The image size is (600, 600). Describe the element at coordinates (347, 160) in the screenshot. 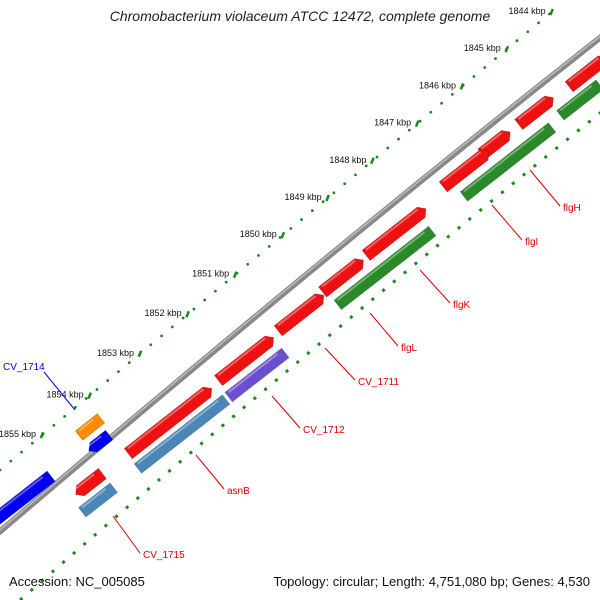

I see `scale-tick-label: 1848 kbp` at that location.